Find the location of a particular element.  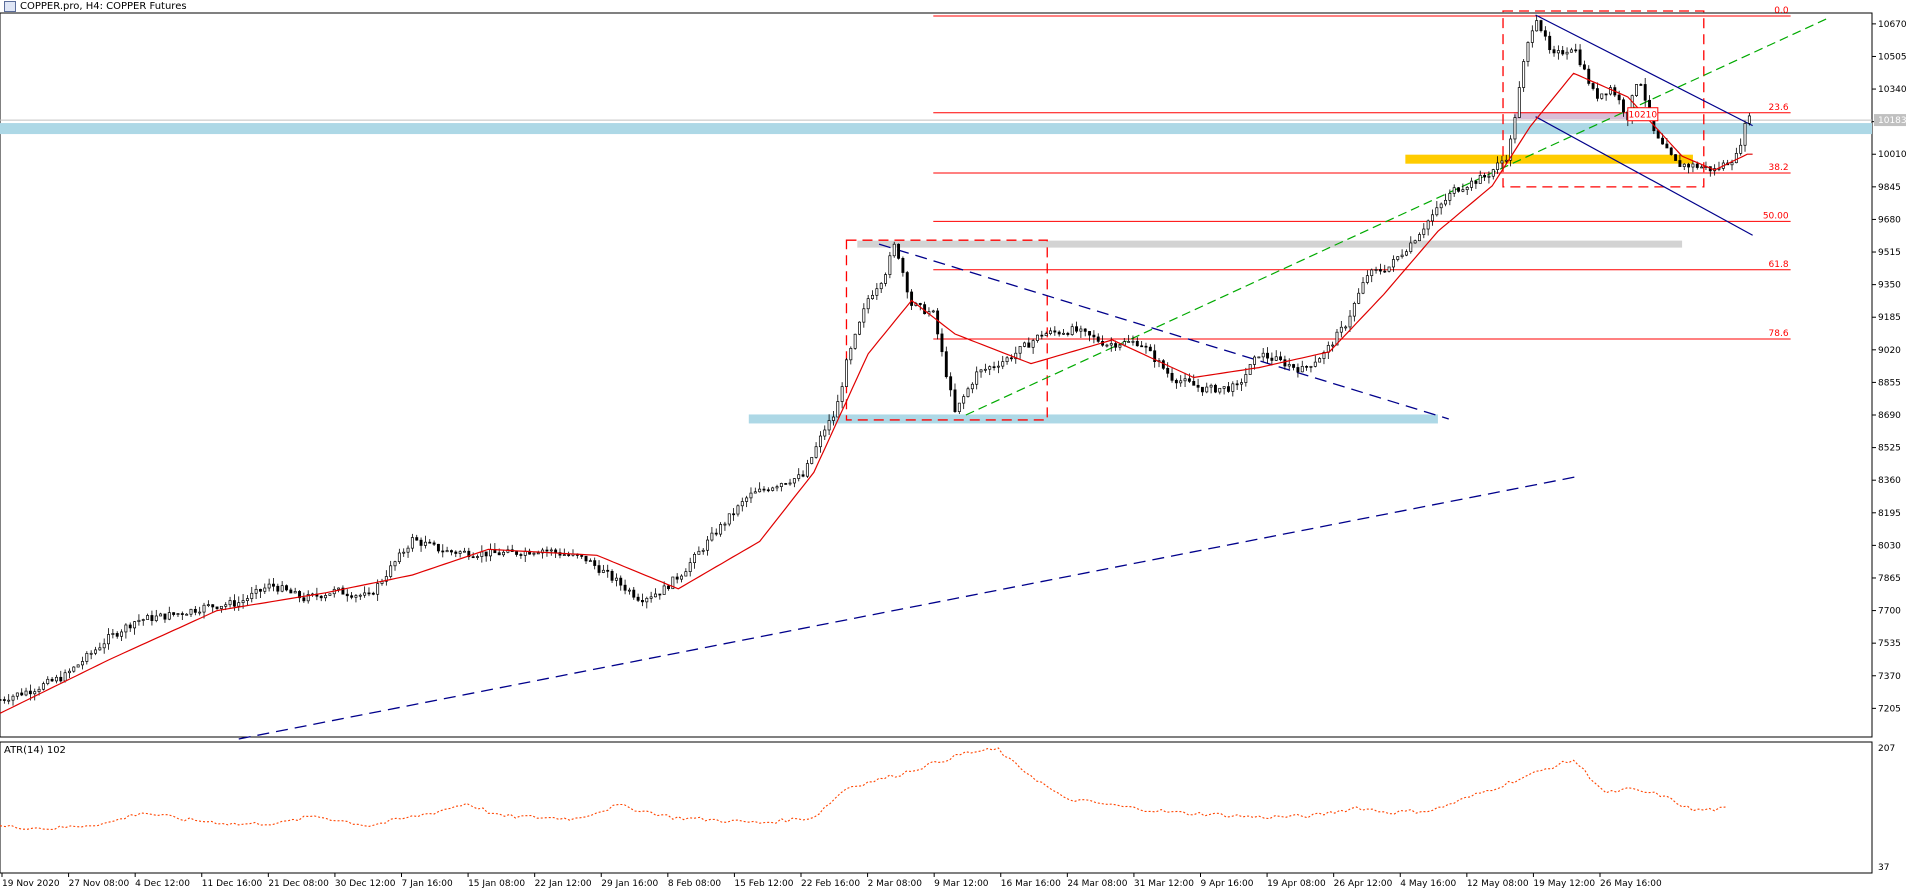

y-axis-tick-label: 9350 is located at coordinates (1889, 286).